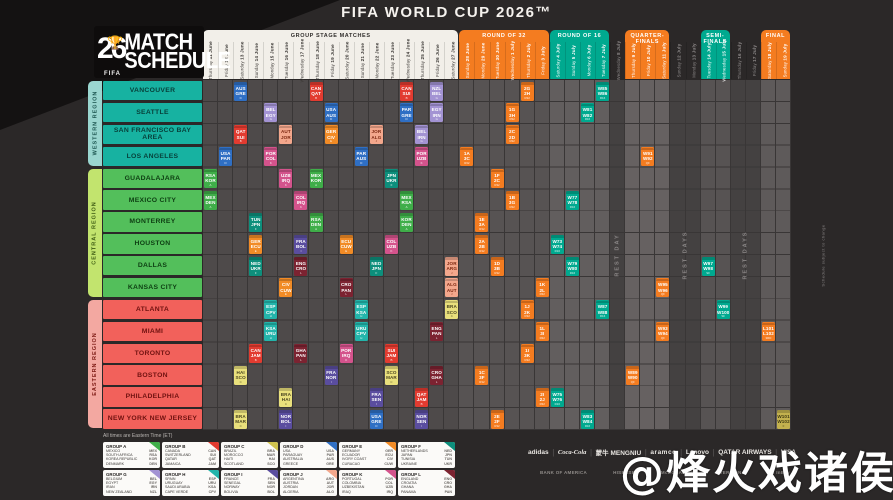 The height and width of the screenshot is (500, 893). What do you see at coordinates (291, 482) in the screenshot?
I see `team-name: AUSTRIA` at bounding box center [291, 482].